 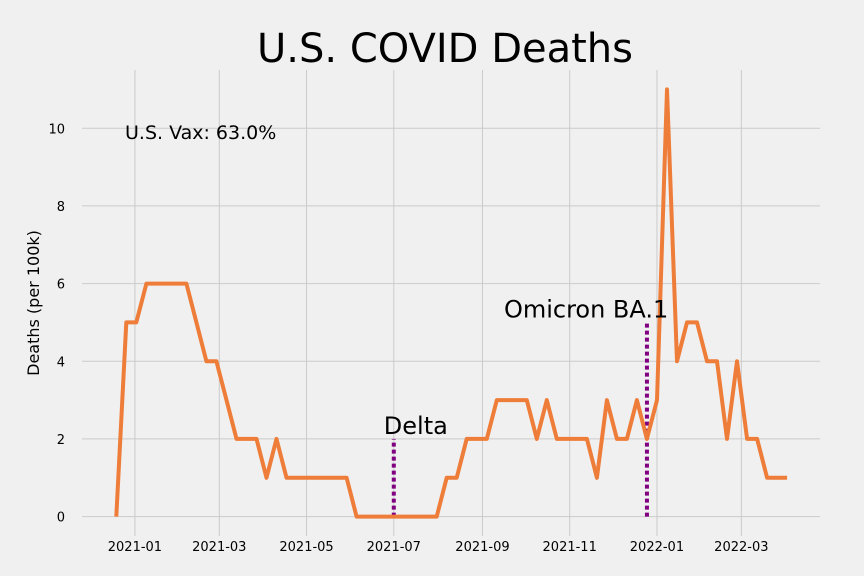 I want to click on x-tick-label: 2021-09, so click(x=482, y=547).